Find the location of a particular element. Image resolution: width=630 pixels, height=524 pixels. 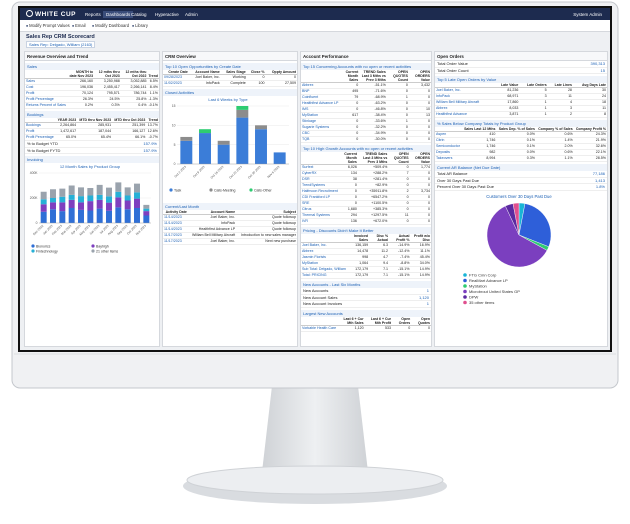

x-tick-label: Oct 9 2023 is located at coordinates (199, 172).